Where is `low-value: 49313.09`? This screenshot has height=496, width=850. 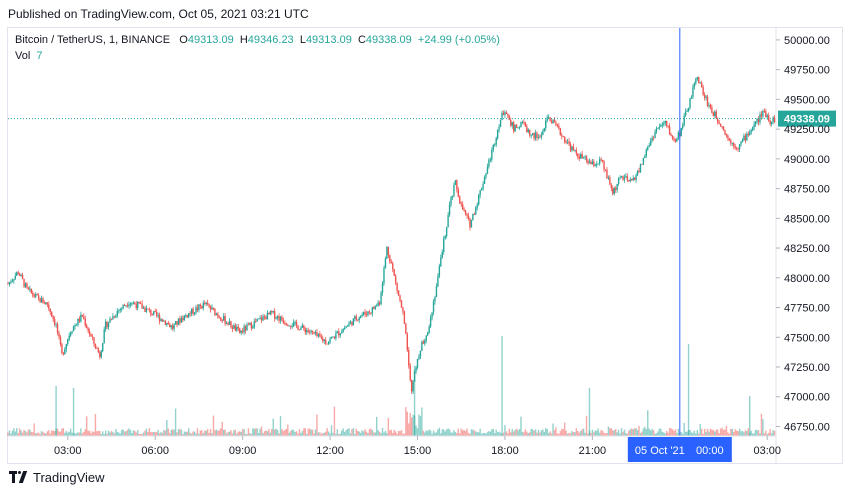 low-value: 49313.09 is located at coordinates (328, 40).